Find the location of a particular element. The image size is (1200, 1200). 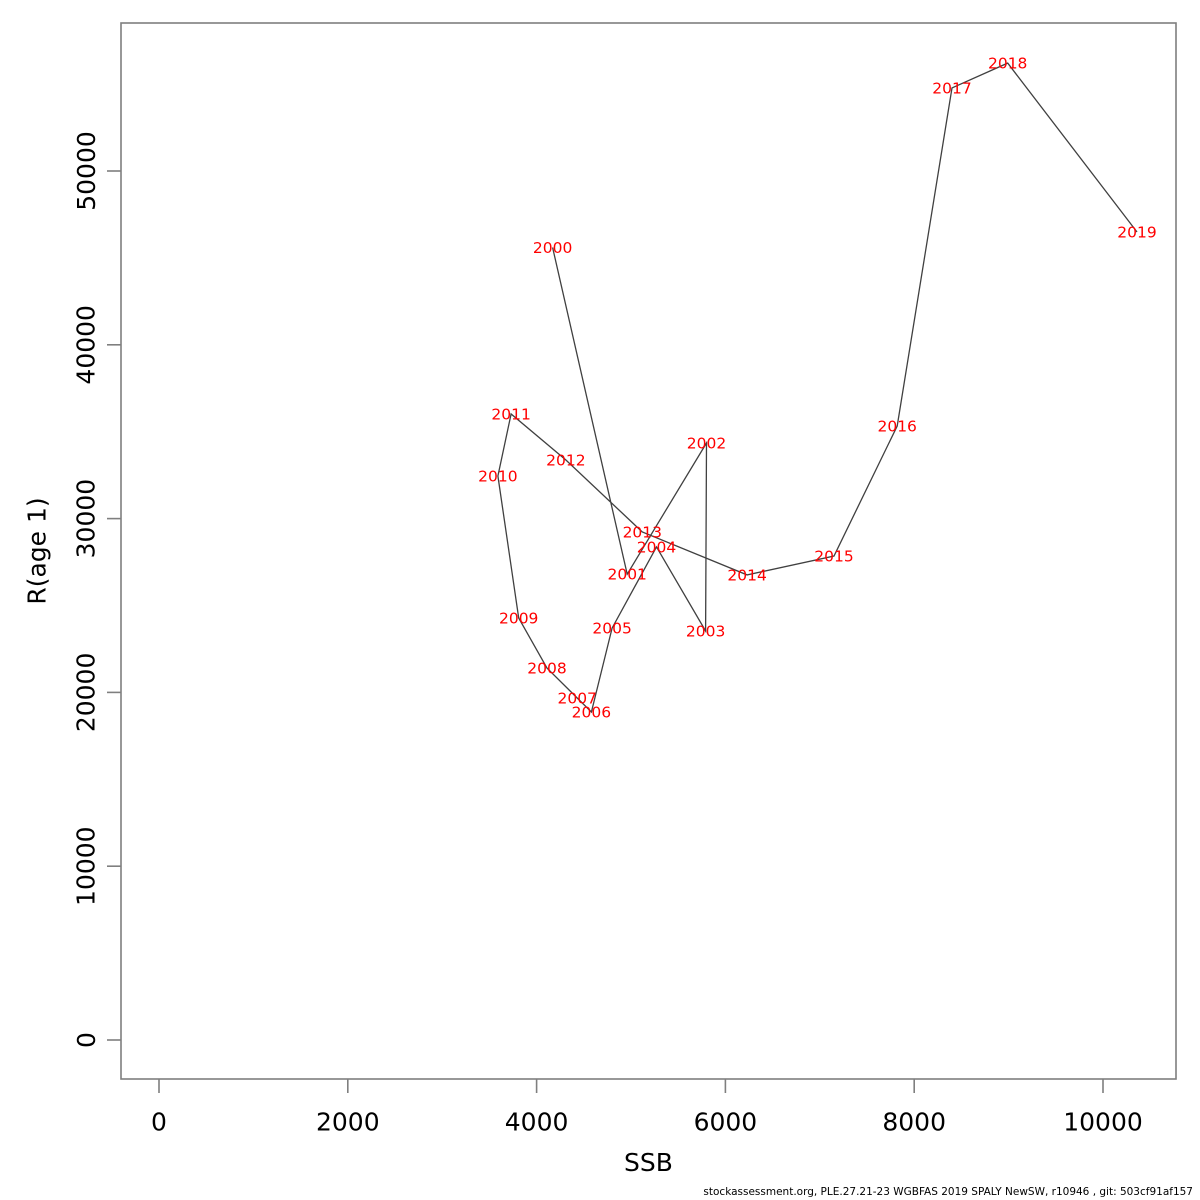

year-label-2000: 2000 is located at coordinates (552, 248).